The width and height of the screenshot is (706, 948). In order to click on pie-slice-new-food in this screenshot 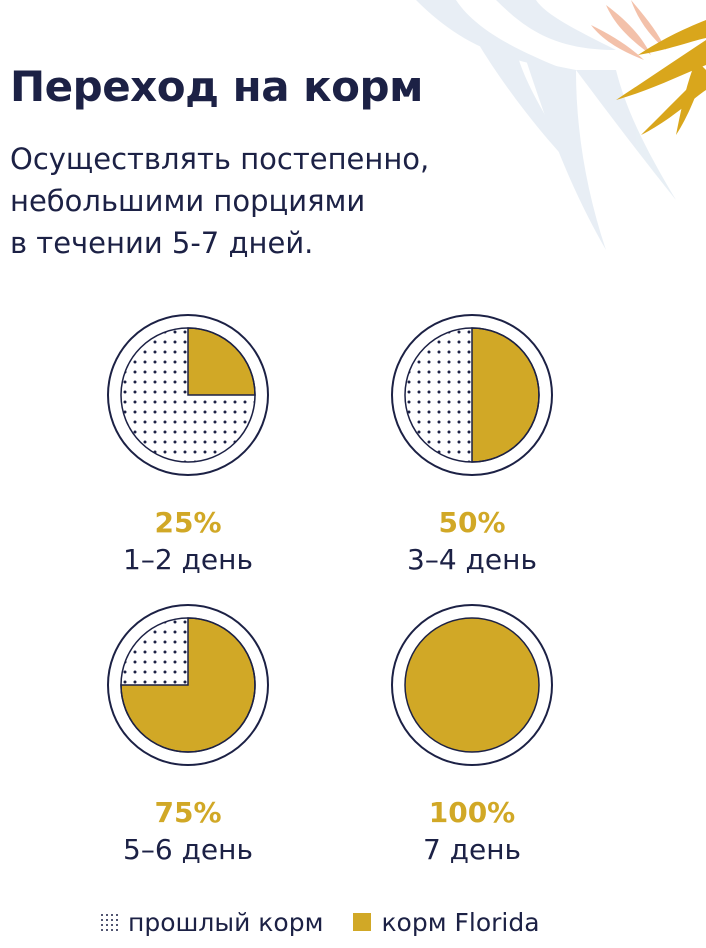, I will do `click(472, 685)`.